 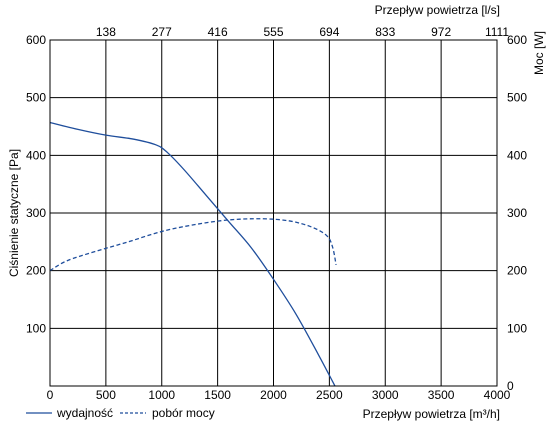 What do you see at coordinates (517, 155) in the screenshot?
I see `y-right-tick-label: 400` at bounding box center [517, 155].